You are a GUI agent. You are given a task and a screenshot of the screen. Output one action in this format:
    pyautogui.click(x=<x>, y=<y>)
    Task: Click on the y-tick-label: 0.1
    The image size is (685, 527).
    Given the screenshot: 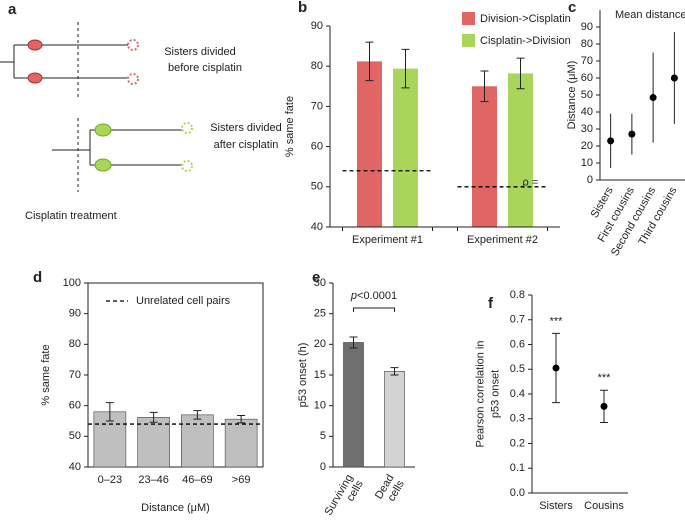 What is the action you would take?
    pyautogui.click(x=517, y=468)
    